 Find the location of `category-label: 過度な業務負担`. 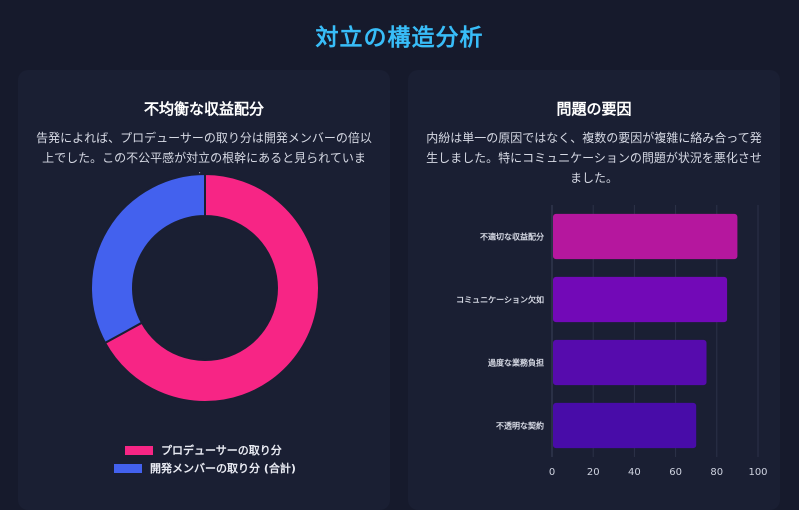

category-label: 過度な業務負担 is located at coordinates (515, 363).